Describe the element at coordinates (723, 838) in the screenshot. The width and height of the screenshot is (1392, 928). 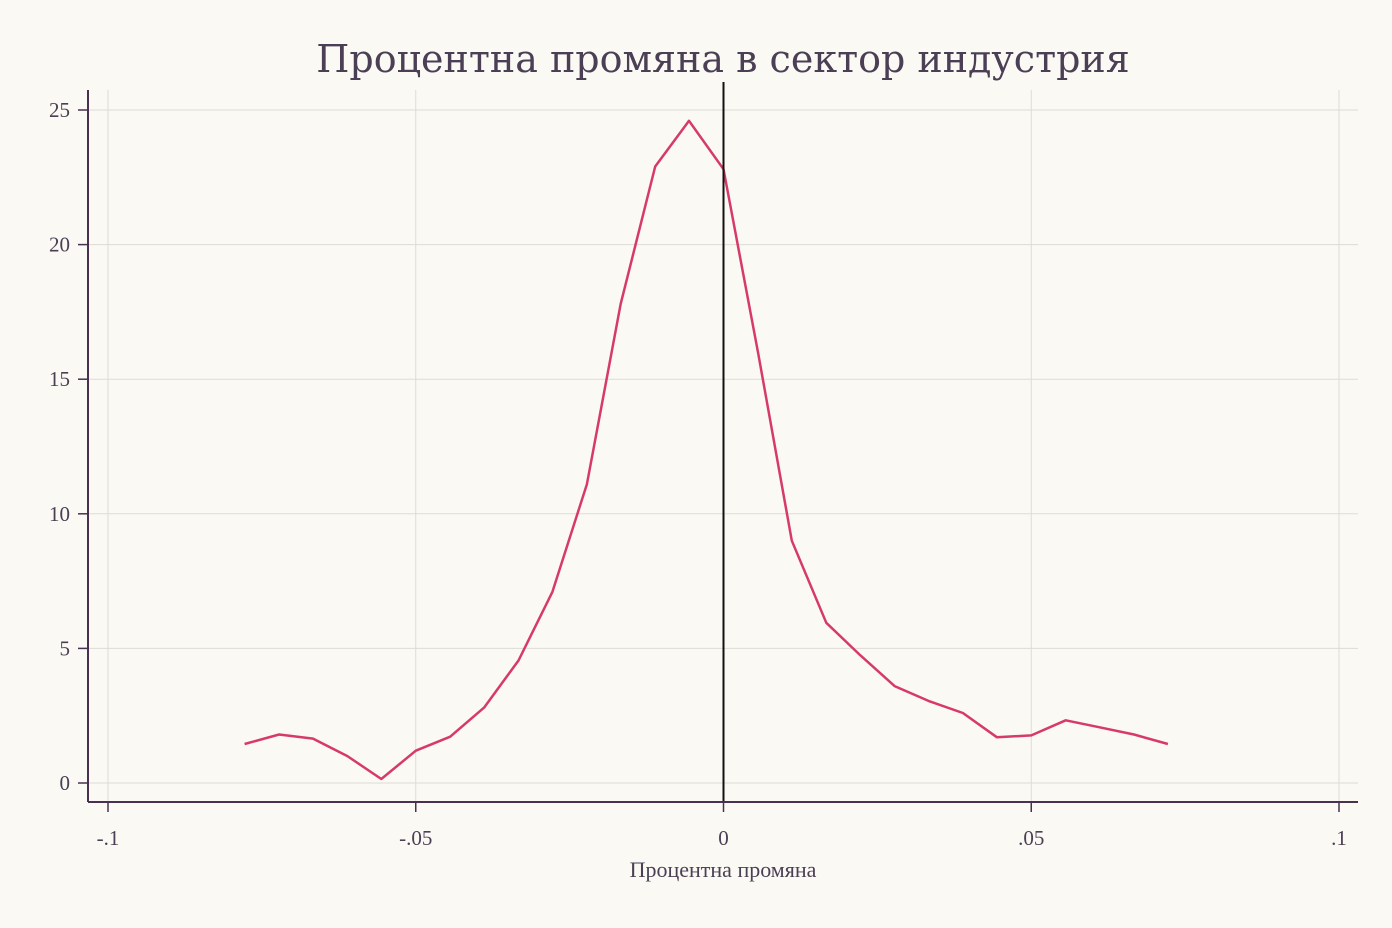
I see `x-tick-label: 0` at that location.